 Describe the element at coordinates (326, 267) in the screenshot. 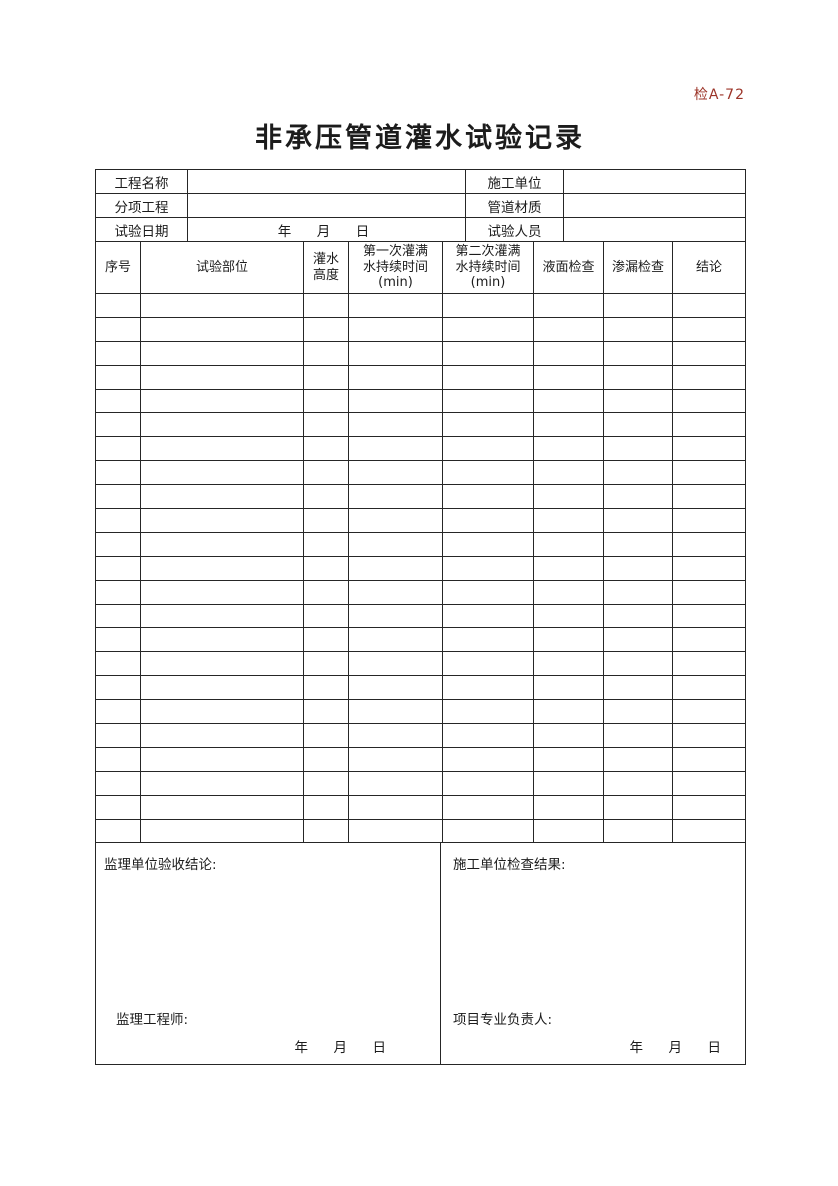

I see `column-header-fill-height: 灌水 高度` at that location.